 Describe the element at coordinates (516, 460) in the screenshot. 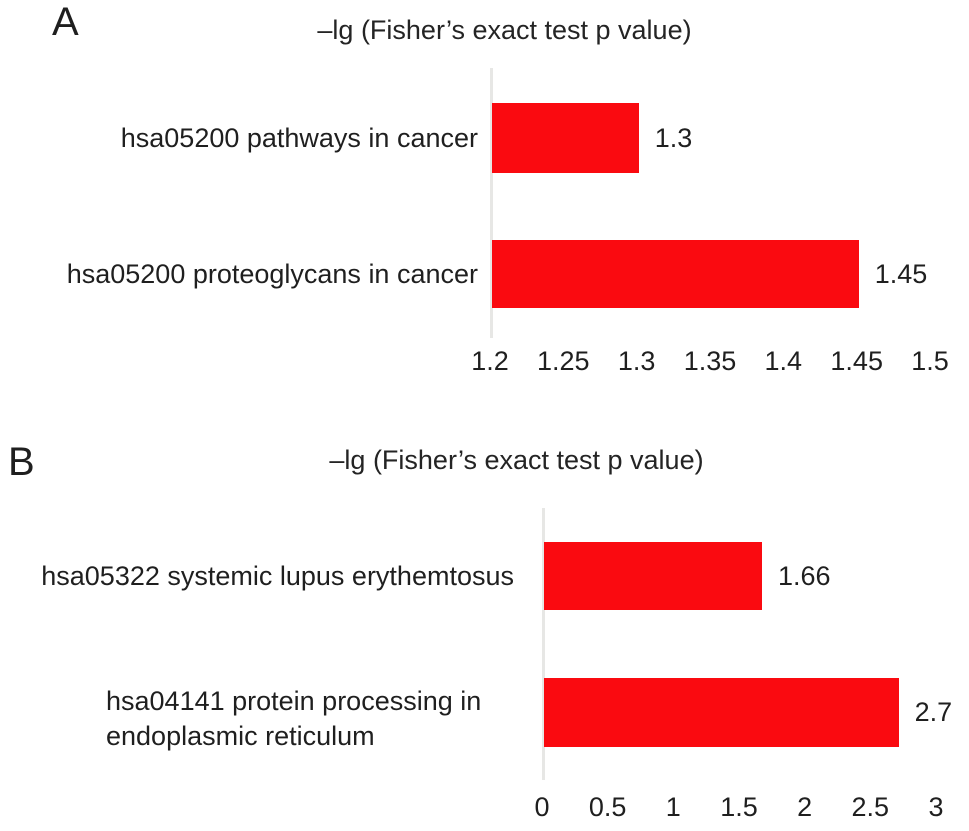

I see `panel-b-title: –lg (Fisher’s exact test p value)` at that location.